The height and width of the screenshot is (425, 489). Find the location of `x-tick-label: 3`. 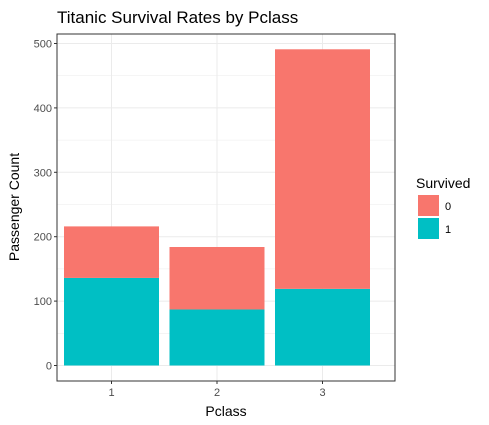

x-tick-label: 3 is located at coordinates (322, 393).